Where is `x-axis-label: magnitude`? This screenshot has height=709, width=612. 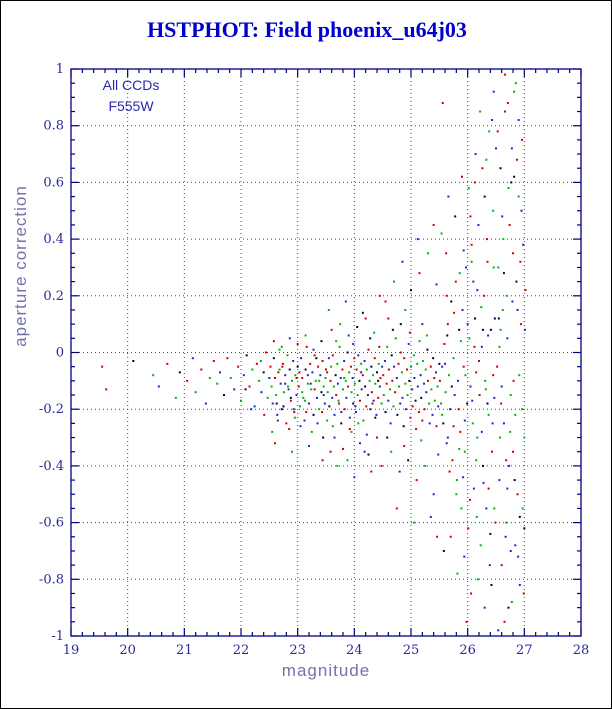
x-axis-label: magnitude is located at coordinates (326, 670).